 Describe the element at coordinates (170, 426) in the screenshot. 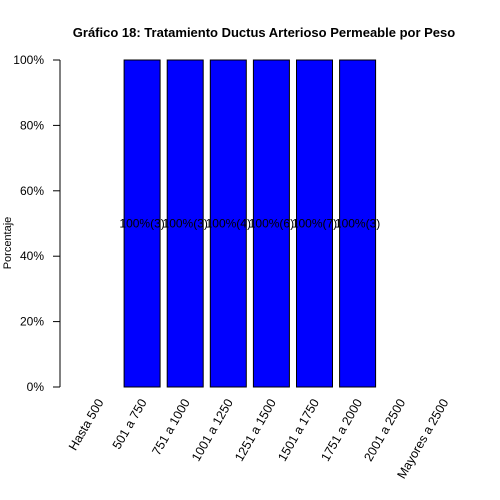

I see `x-tick-label: 751 a 1000` at that location.